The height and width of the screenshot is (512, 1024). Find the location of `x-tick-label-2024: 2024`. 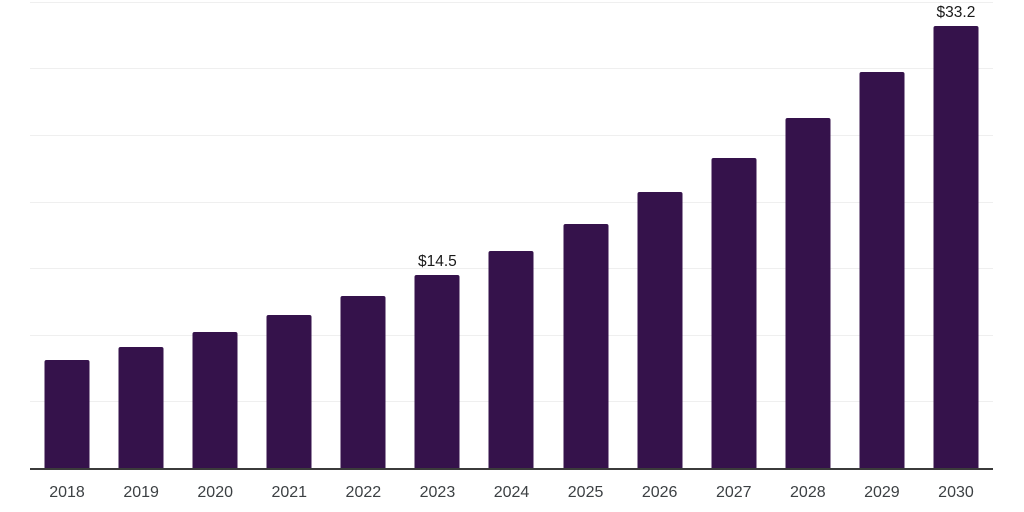

x-tick-label-2024: 2024 is located at coordinates (511, 492).